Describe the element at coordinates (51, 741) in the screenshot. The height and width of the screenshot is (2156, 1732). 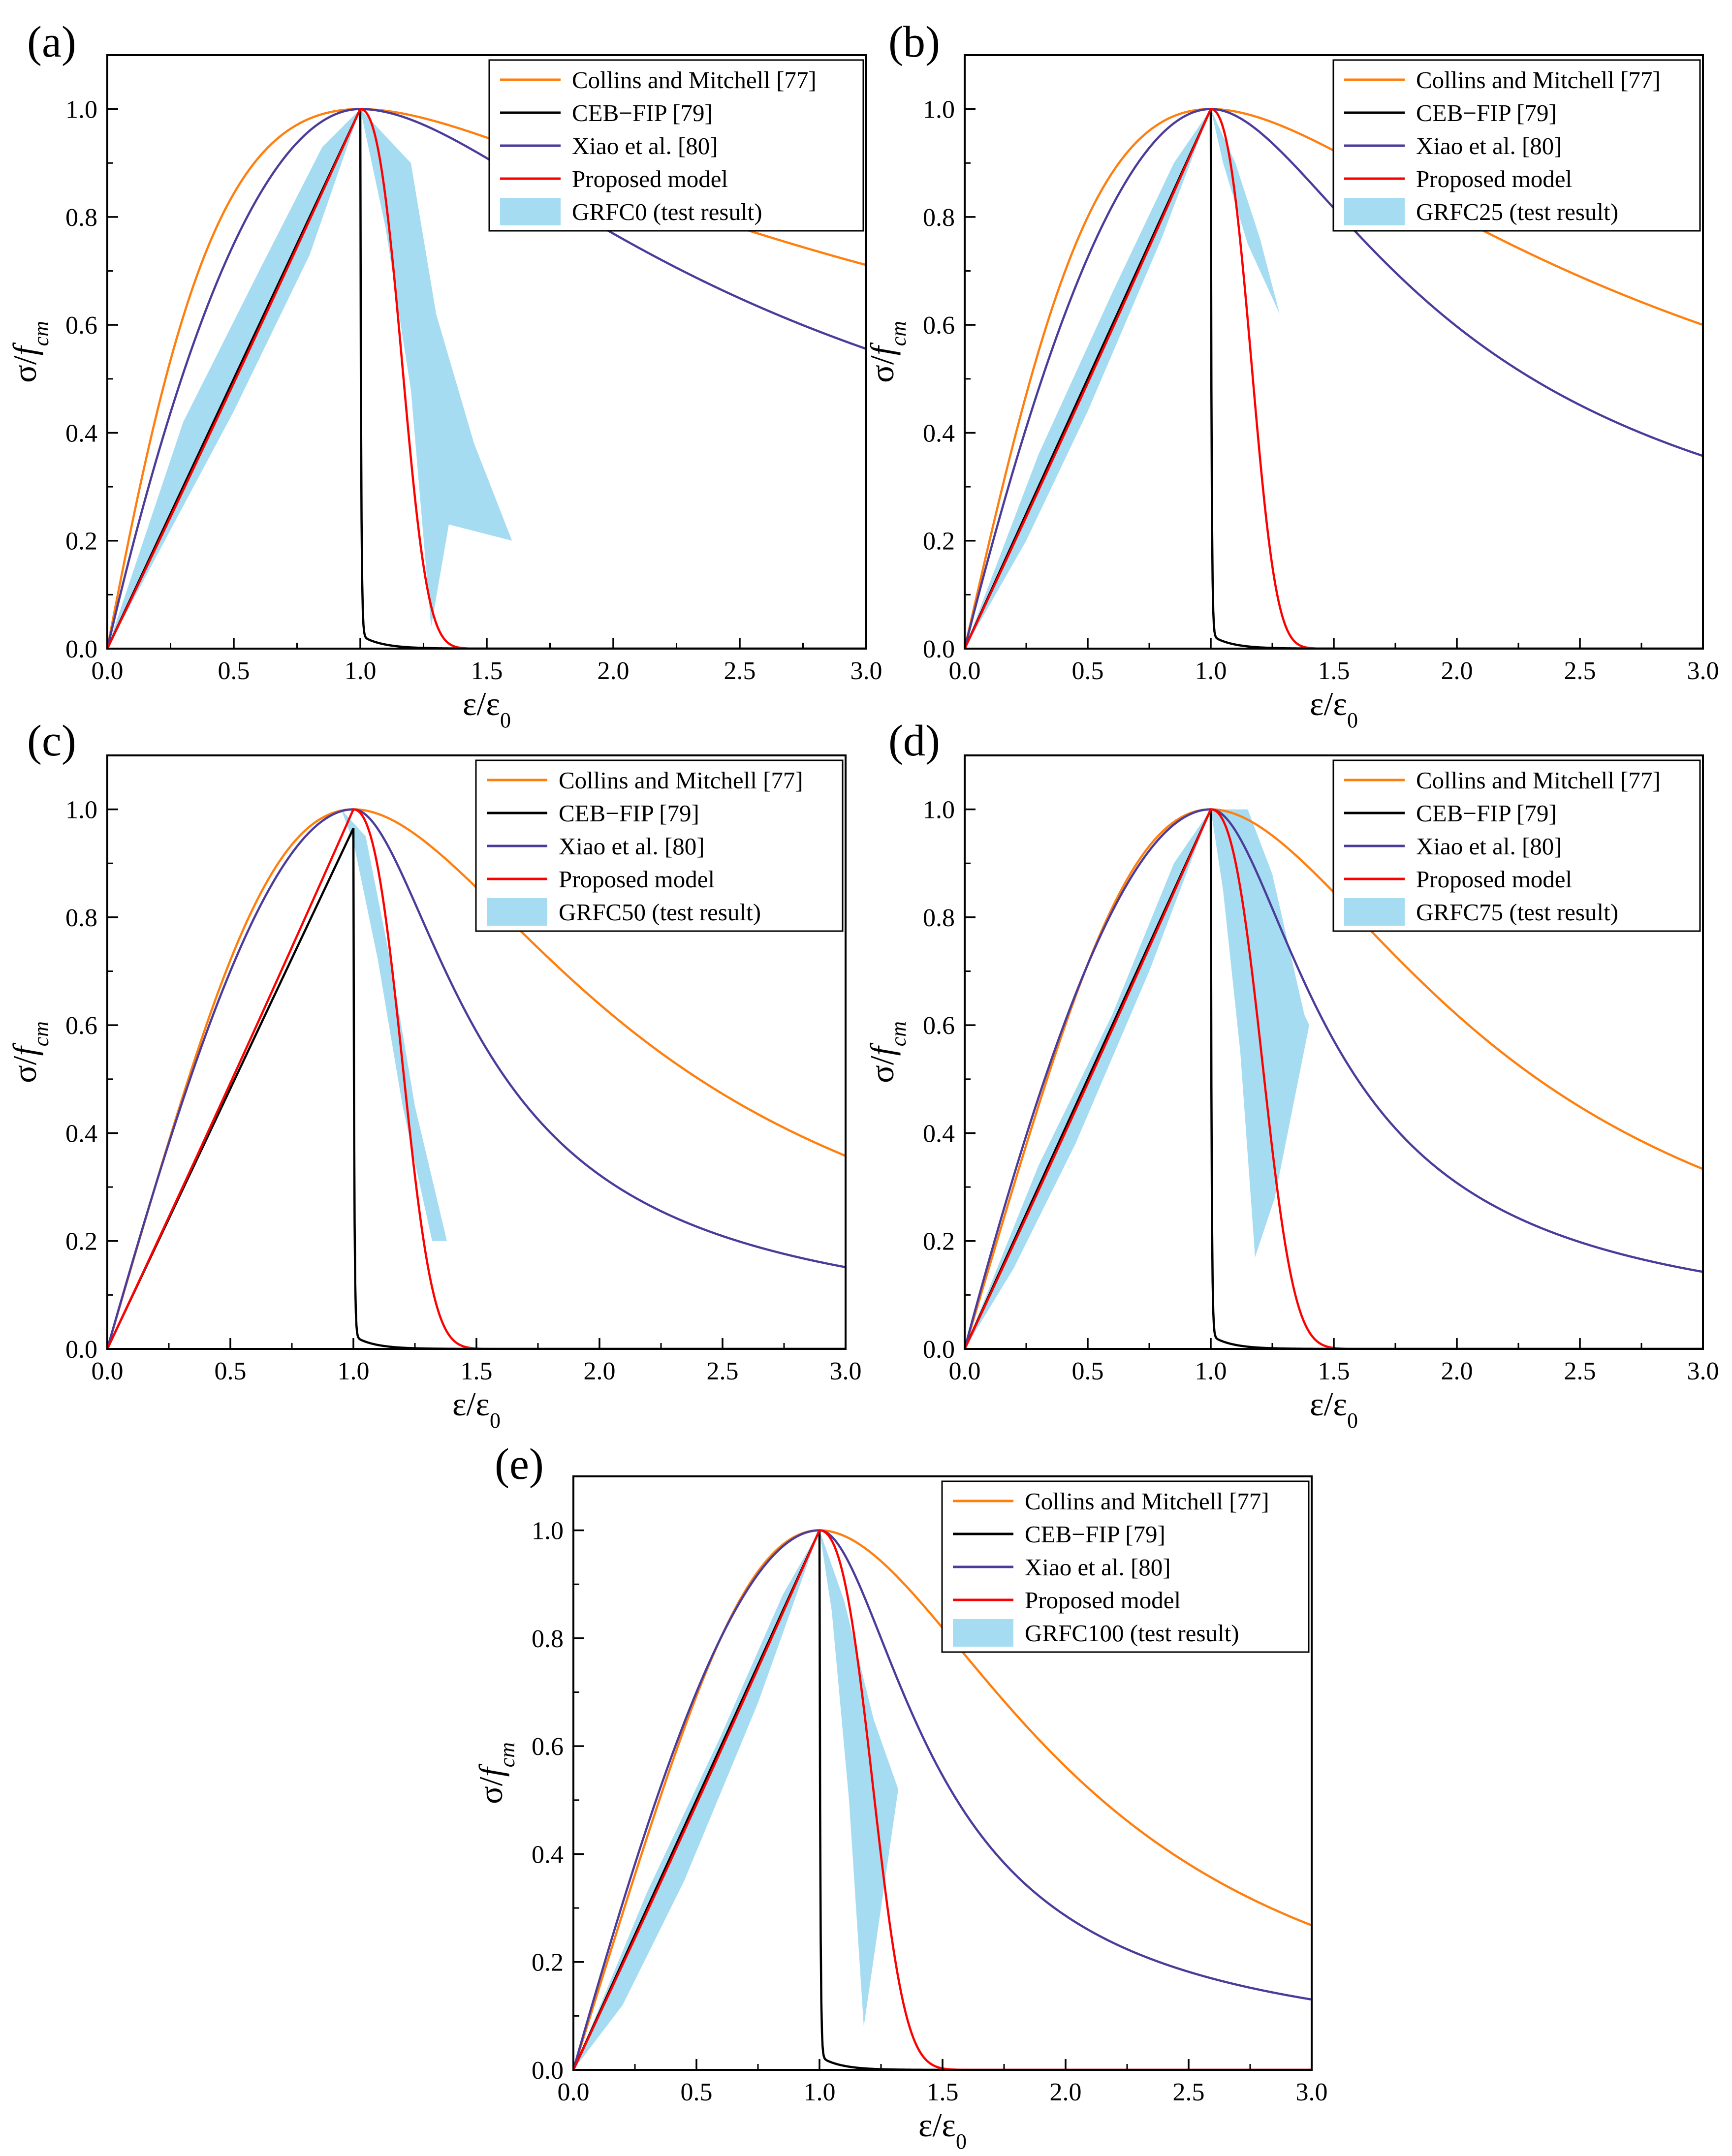
I see `panel-label: (c)` at that location.